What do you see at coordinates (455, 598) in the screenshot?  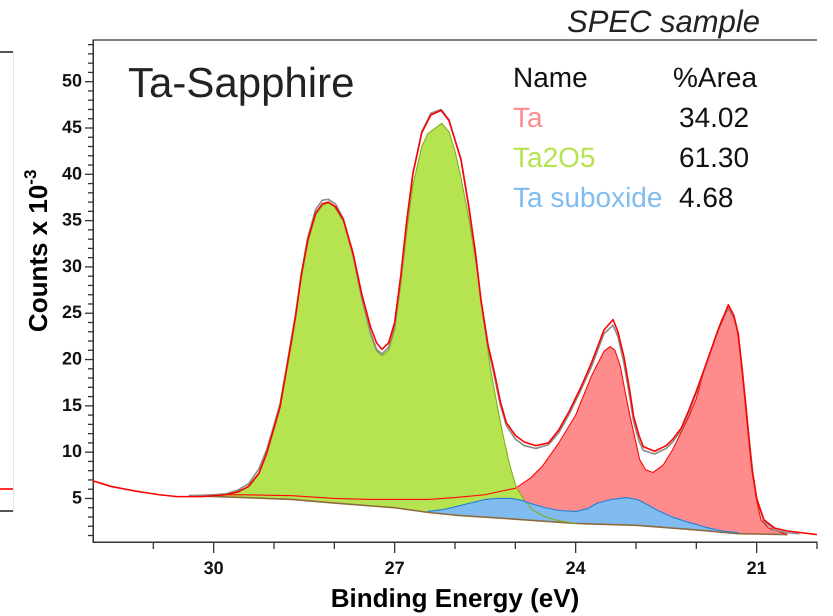 I see `x-axis-title: Binding Energy (eV)` at bounding box center [455, 598].